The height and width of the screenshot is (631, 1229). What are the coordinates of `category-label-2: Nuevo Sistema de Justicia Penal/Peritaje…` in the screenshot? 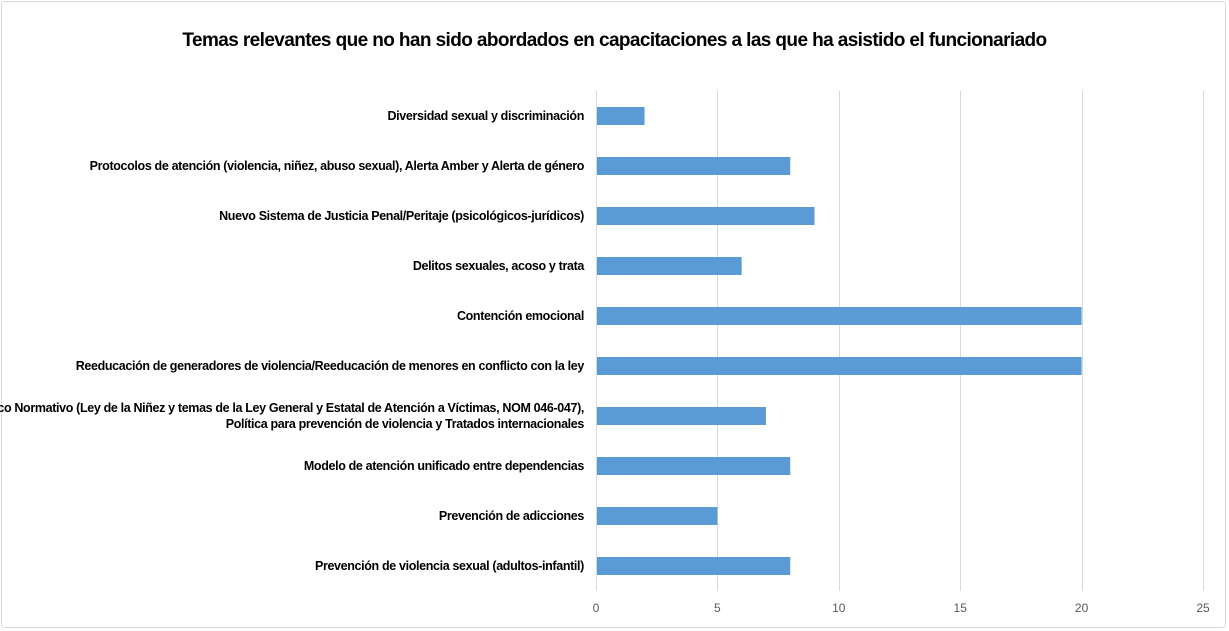 It's located at (401, 216).